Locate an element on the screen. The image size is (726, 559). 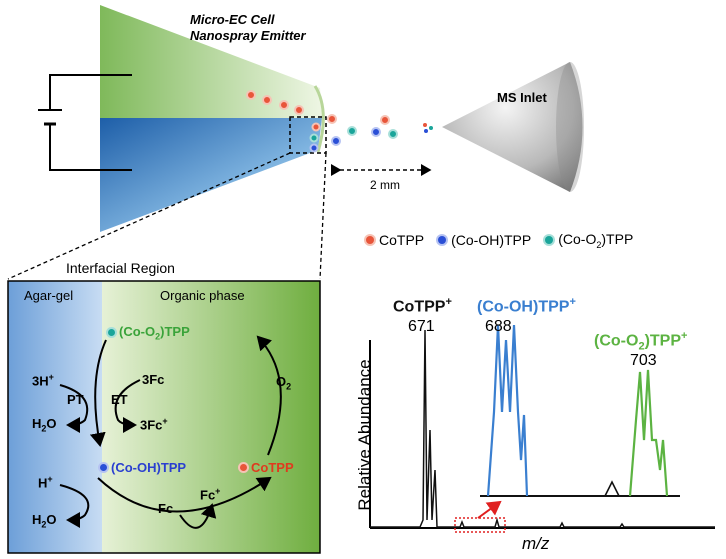
legend-label-cotpp: CoTPP is located at coordinates (402, 240).